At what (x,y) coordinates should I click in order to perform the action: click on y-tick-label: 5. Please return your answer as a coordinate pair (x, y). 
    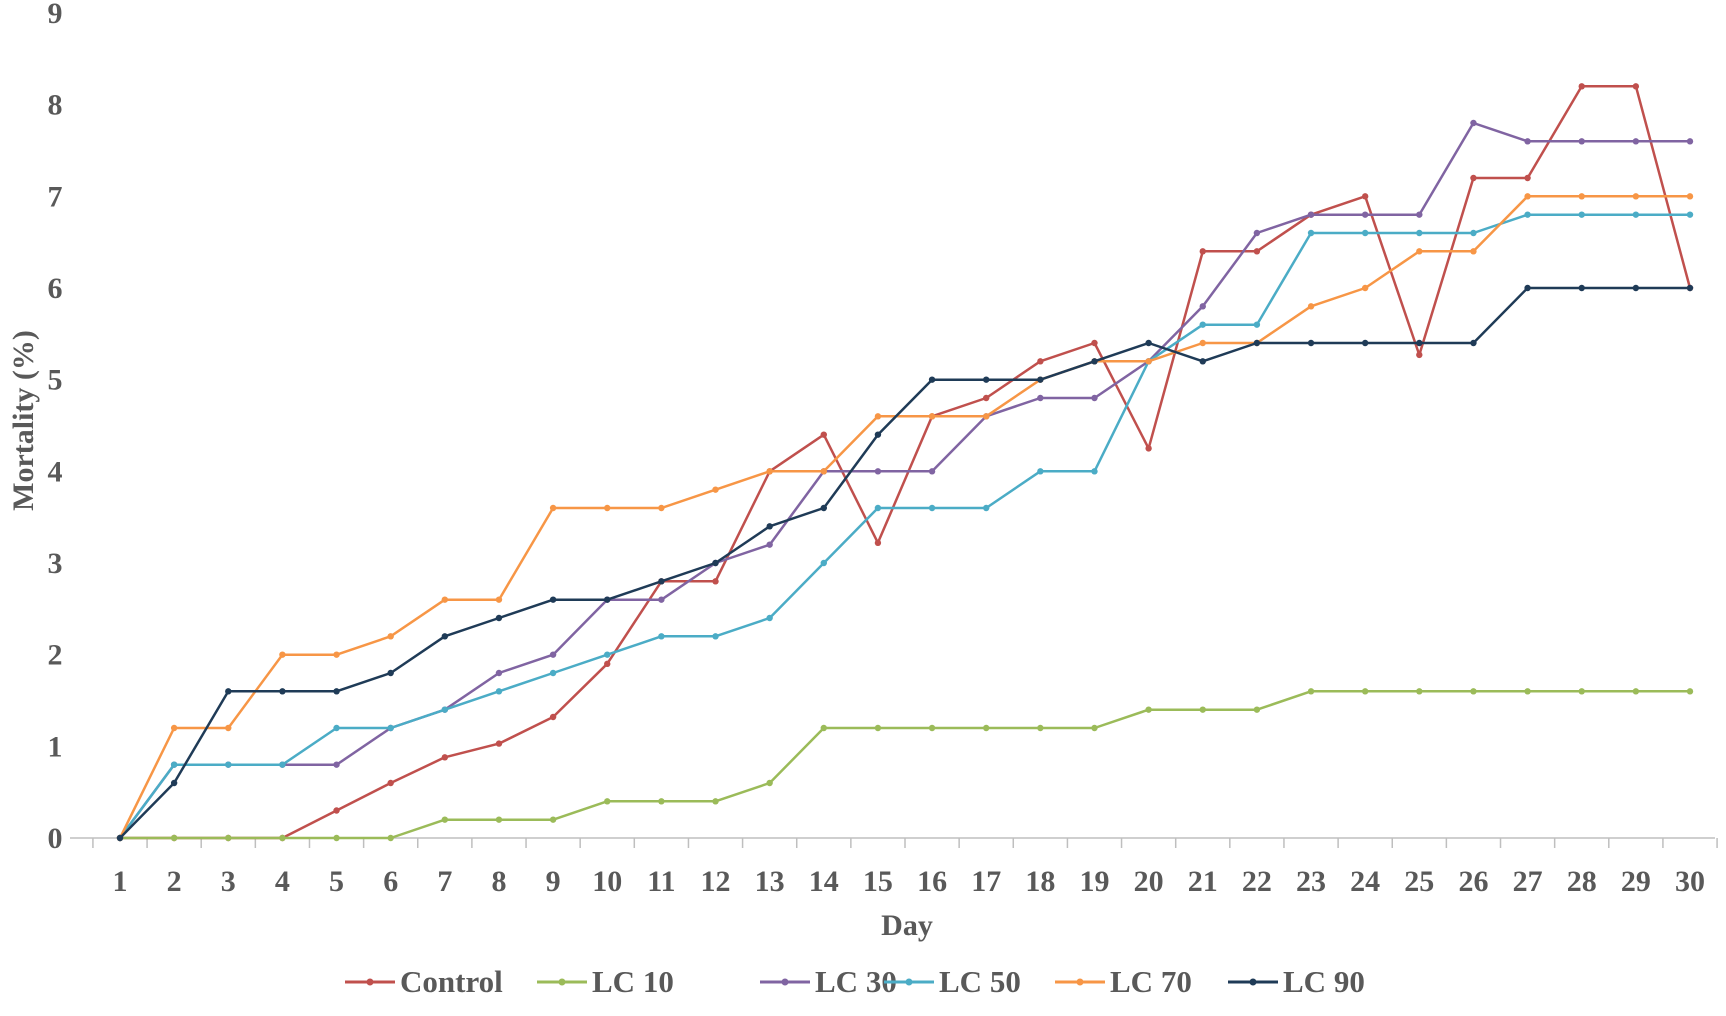
    Looking at the image, I should click on (55, 380).